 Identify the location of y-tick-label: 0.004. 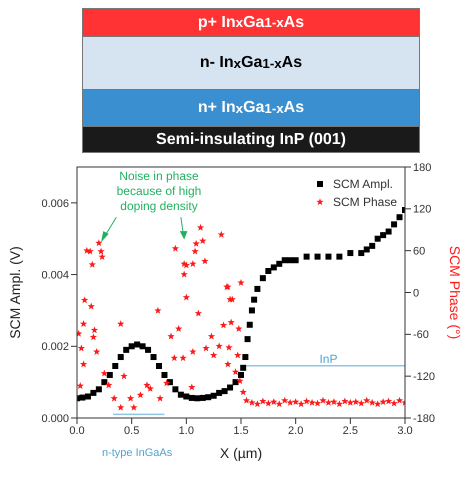
(55, 275).